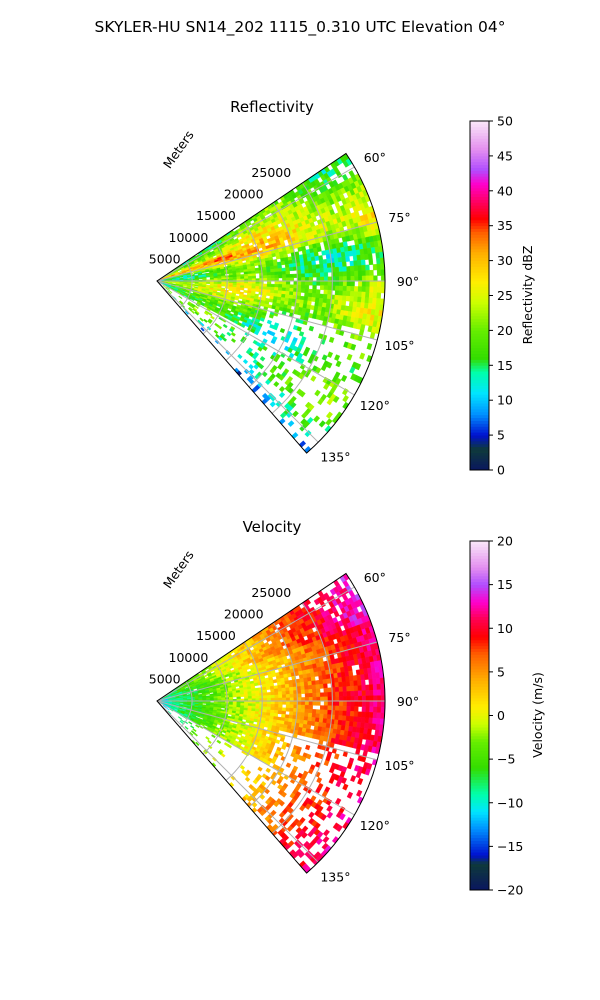 This screenshot has width=600, height=1000. I want to click on range-tick-label: 20000, so click(244, 194).